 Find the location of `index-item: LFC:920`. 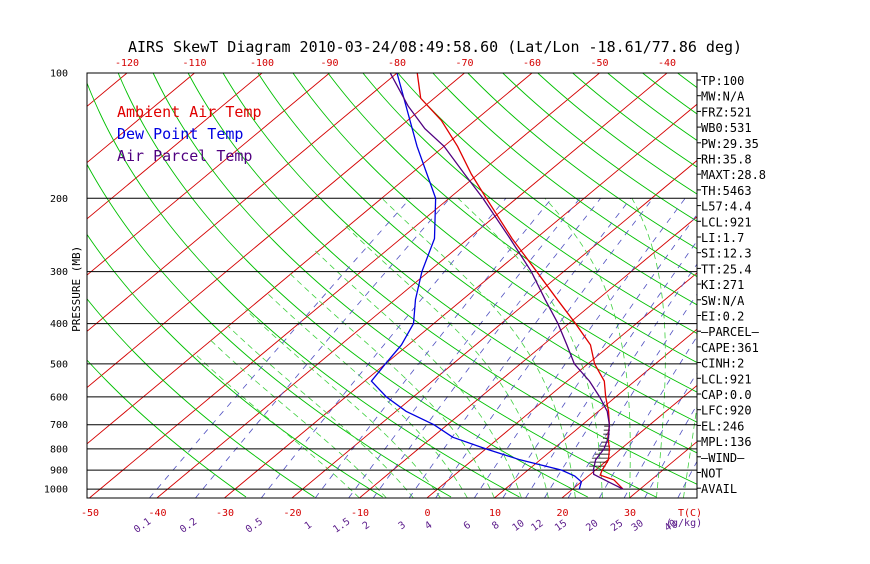

index-item: LFC:920 is located at coordinates (726, 411).